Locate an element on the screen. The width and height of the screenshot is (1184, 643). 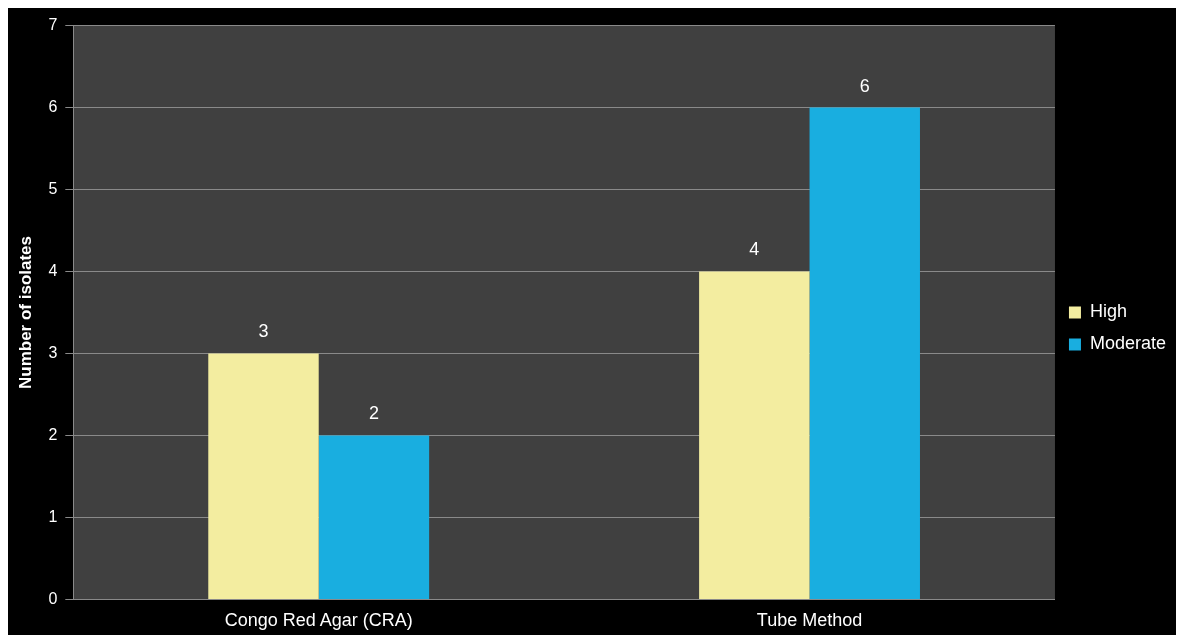
y-tick-label: 2 is located at coordinates (53, 434).